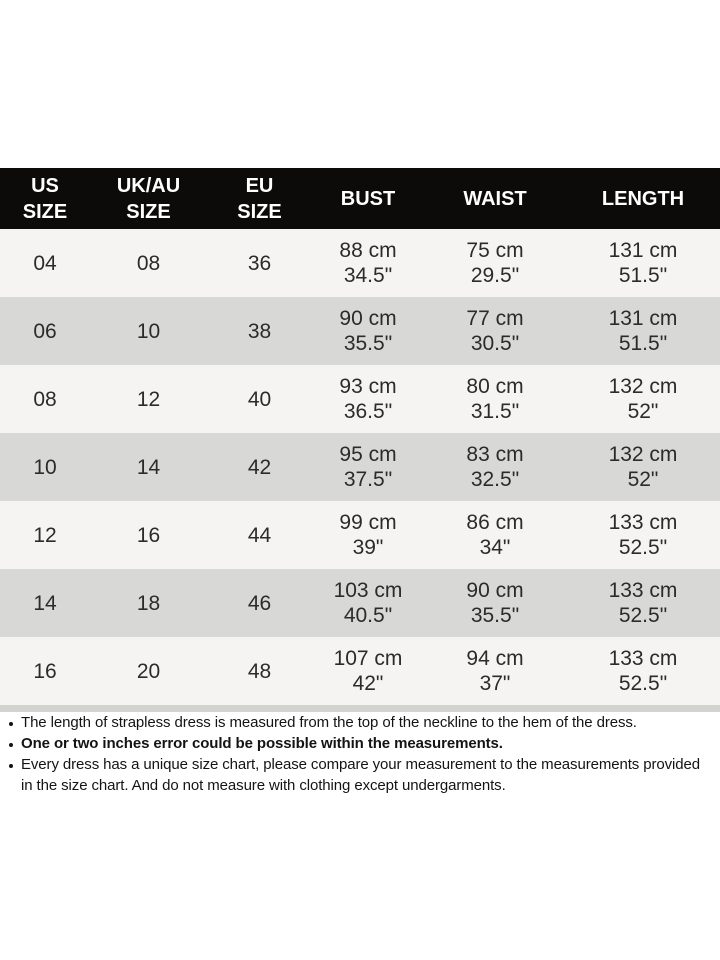  I want to click on cell-ukau-size: 16, so click(148, 535).